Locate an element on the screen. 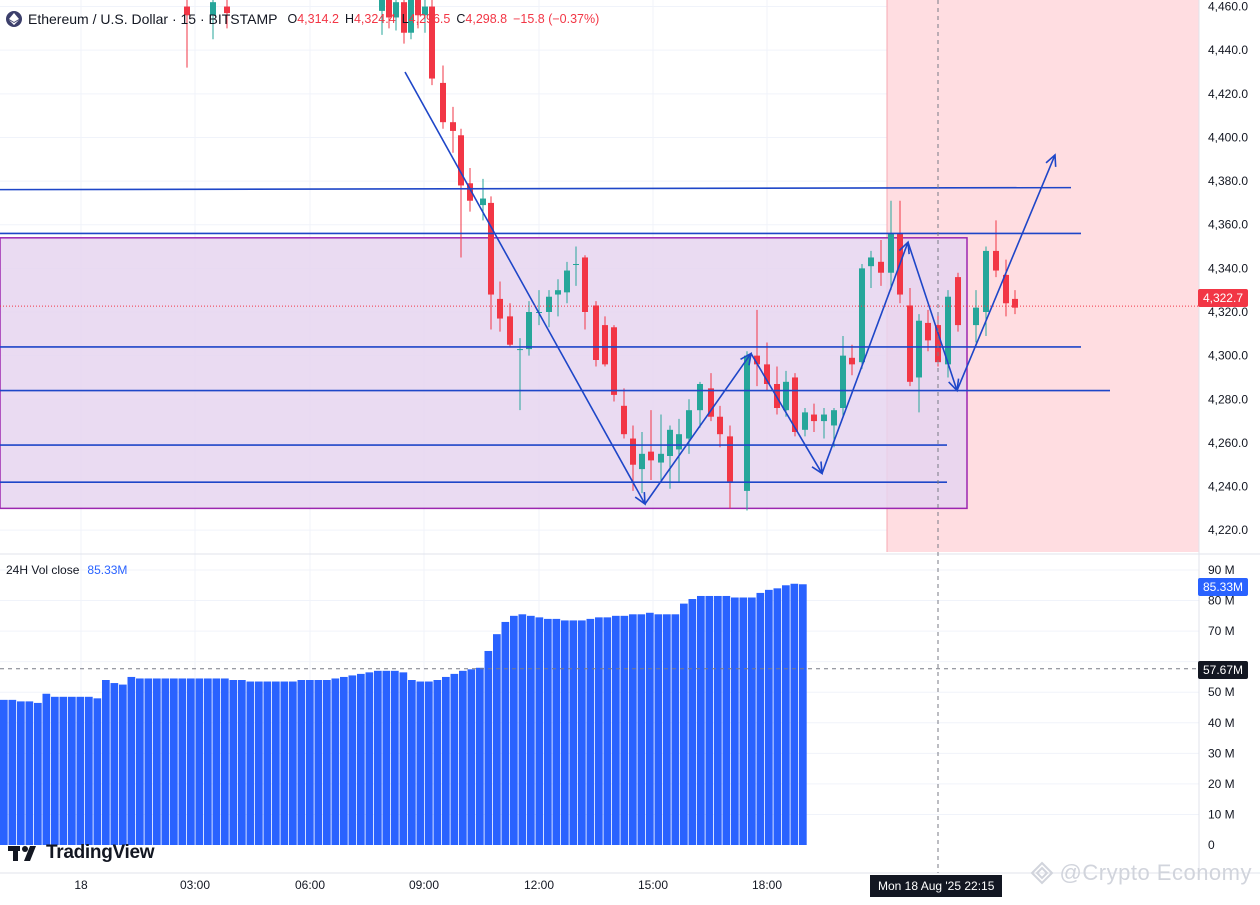 The width and height of the screenshot is (1260, 905). volume-title: 24H Vol close is located at coordinates (43, 570).